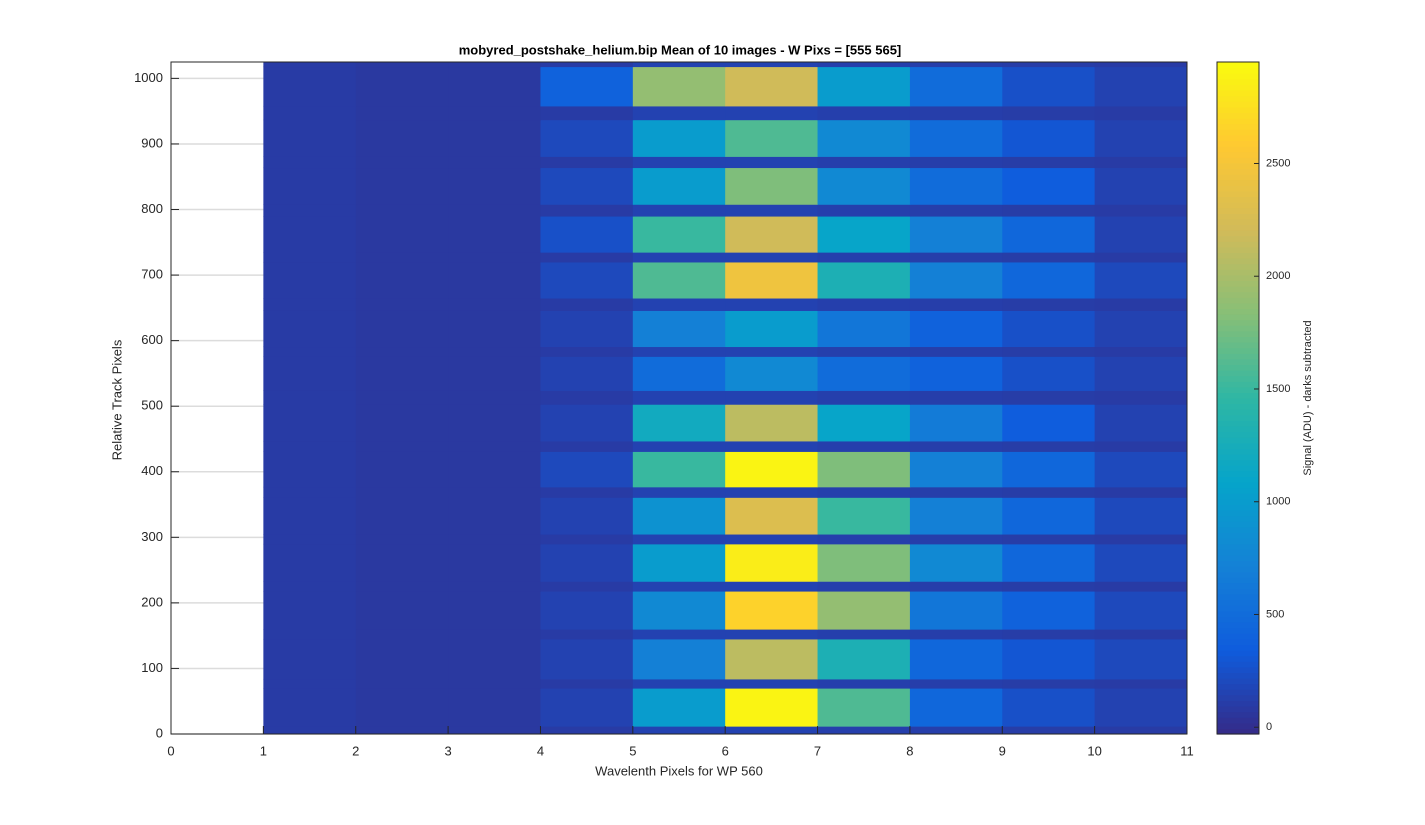  Describe the element at coordinates (1002, 750) in the screenshot. I see `x-tick-label: 9` at that location.